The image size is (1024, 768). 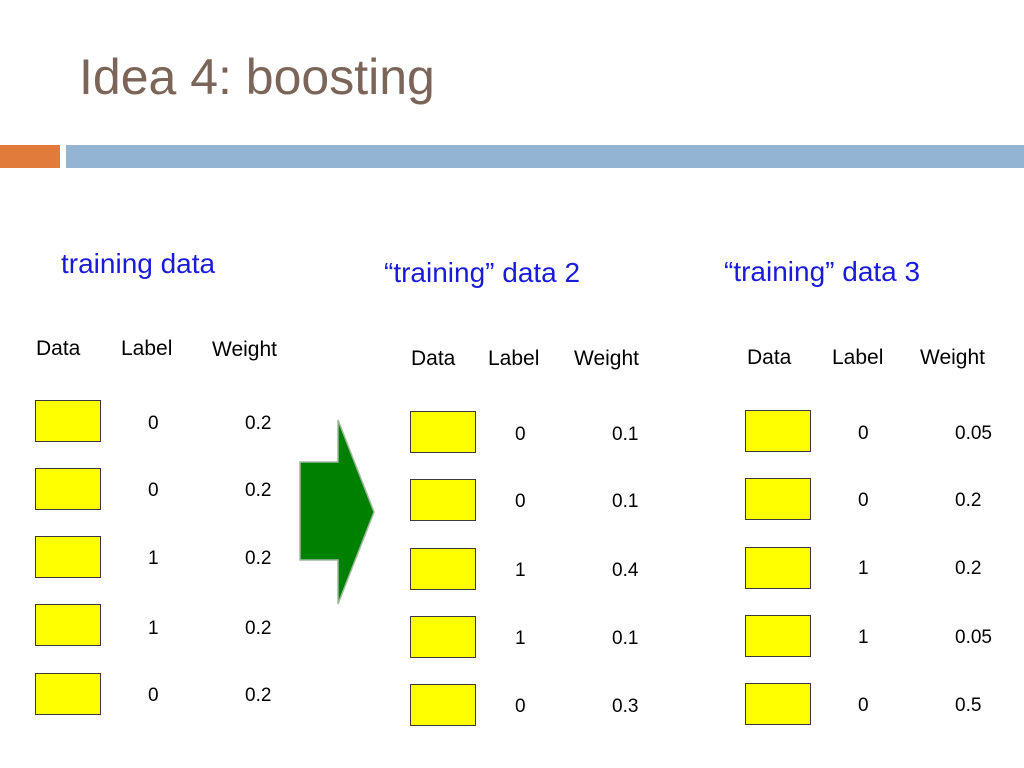 I want to click on right-arrow-icon, so click(x=337, y=512).